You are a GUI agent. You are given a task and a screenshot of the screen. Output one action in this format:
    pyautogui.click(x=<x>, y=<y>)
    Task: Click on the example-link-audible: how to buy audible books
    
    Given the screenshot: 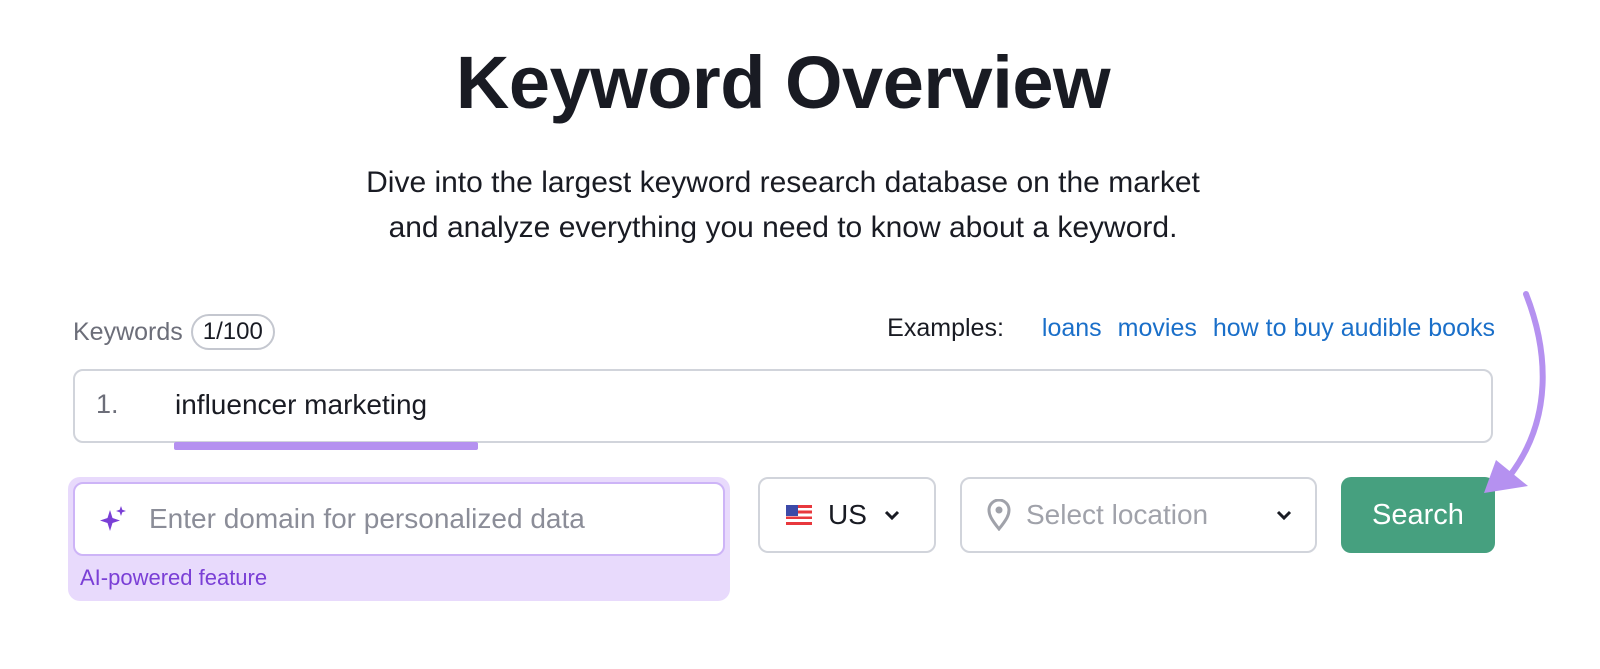 What is the action you would take?
    pyautogui.click(x=1353, y=328)
    